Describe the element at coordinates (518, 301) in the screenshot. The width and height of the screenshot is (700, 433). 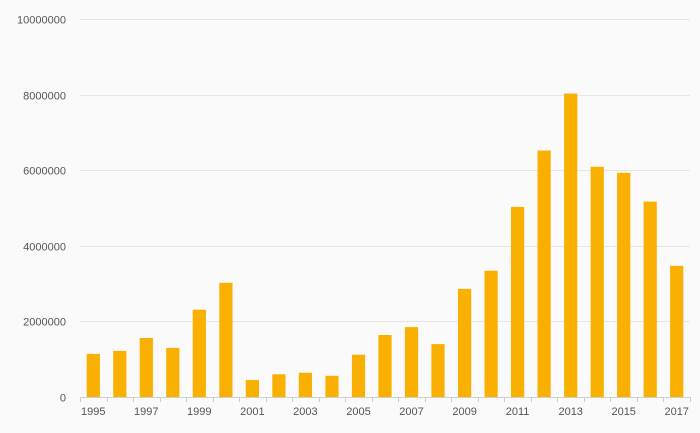
I see `bar-2011` at that location.